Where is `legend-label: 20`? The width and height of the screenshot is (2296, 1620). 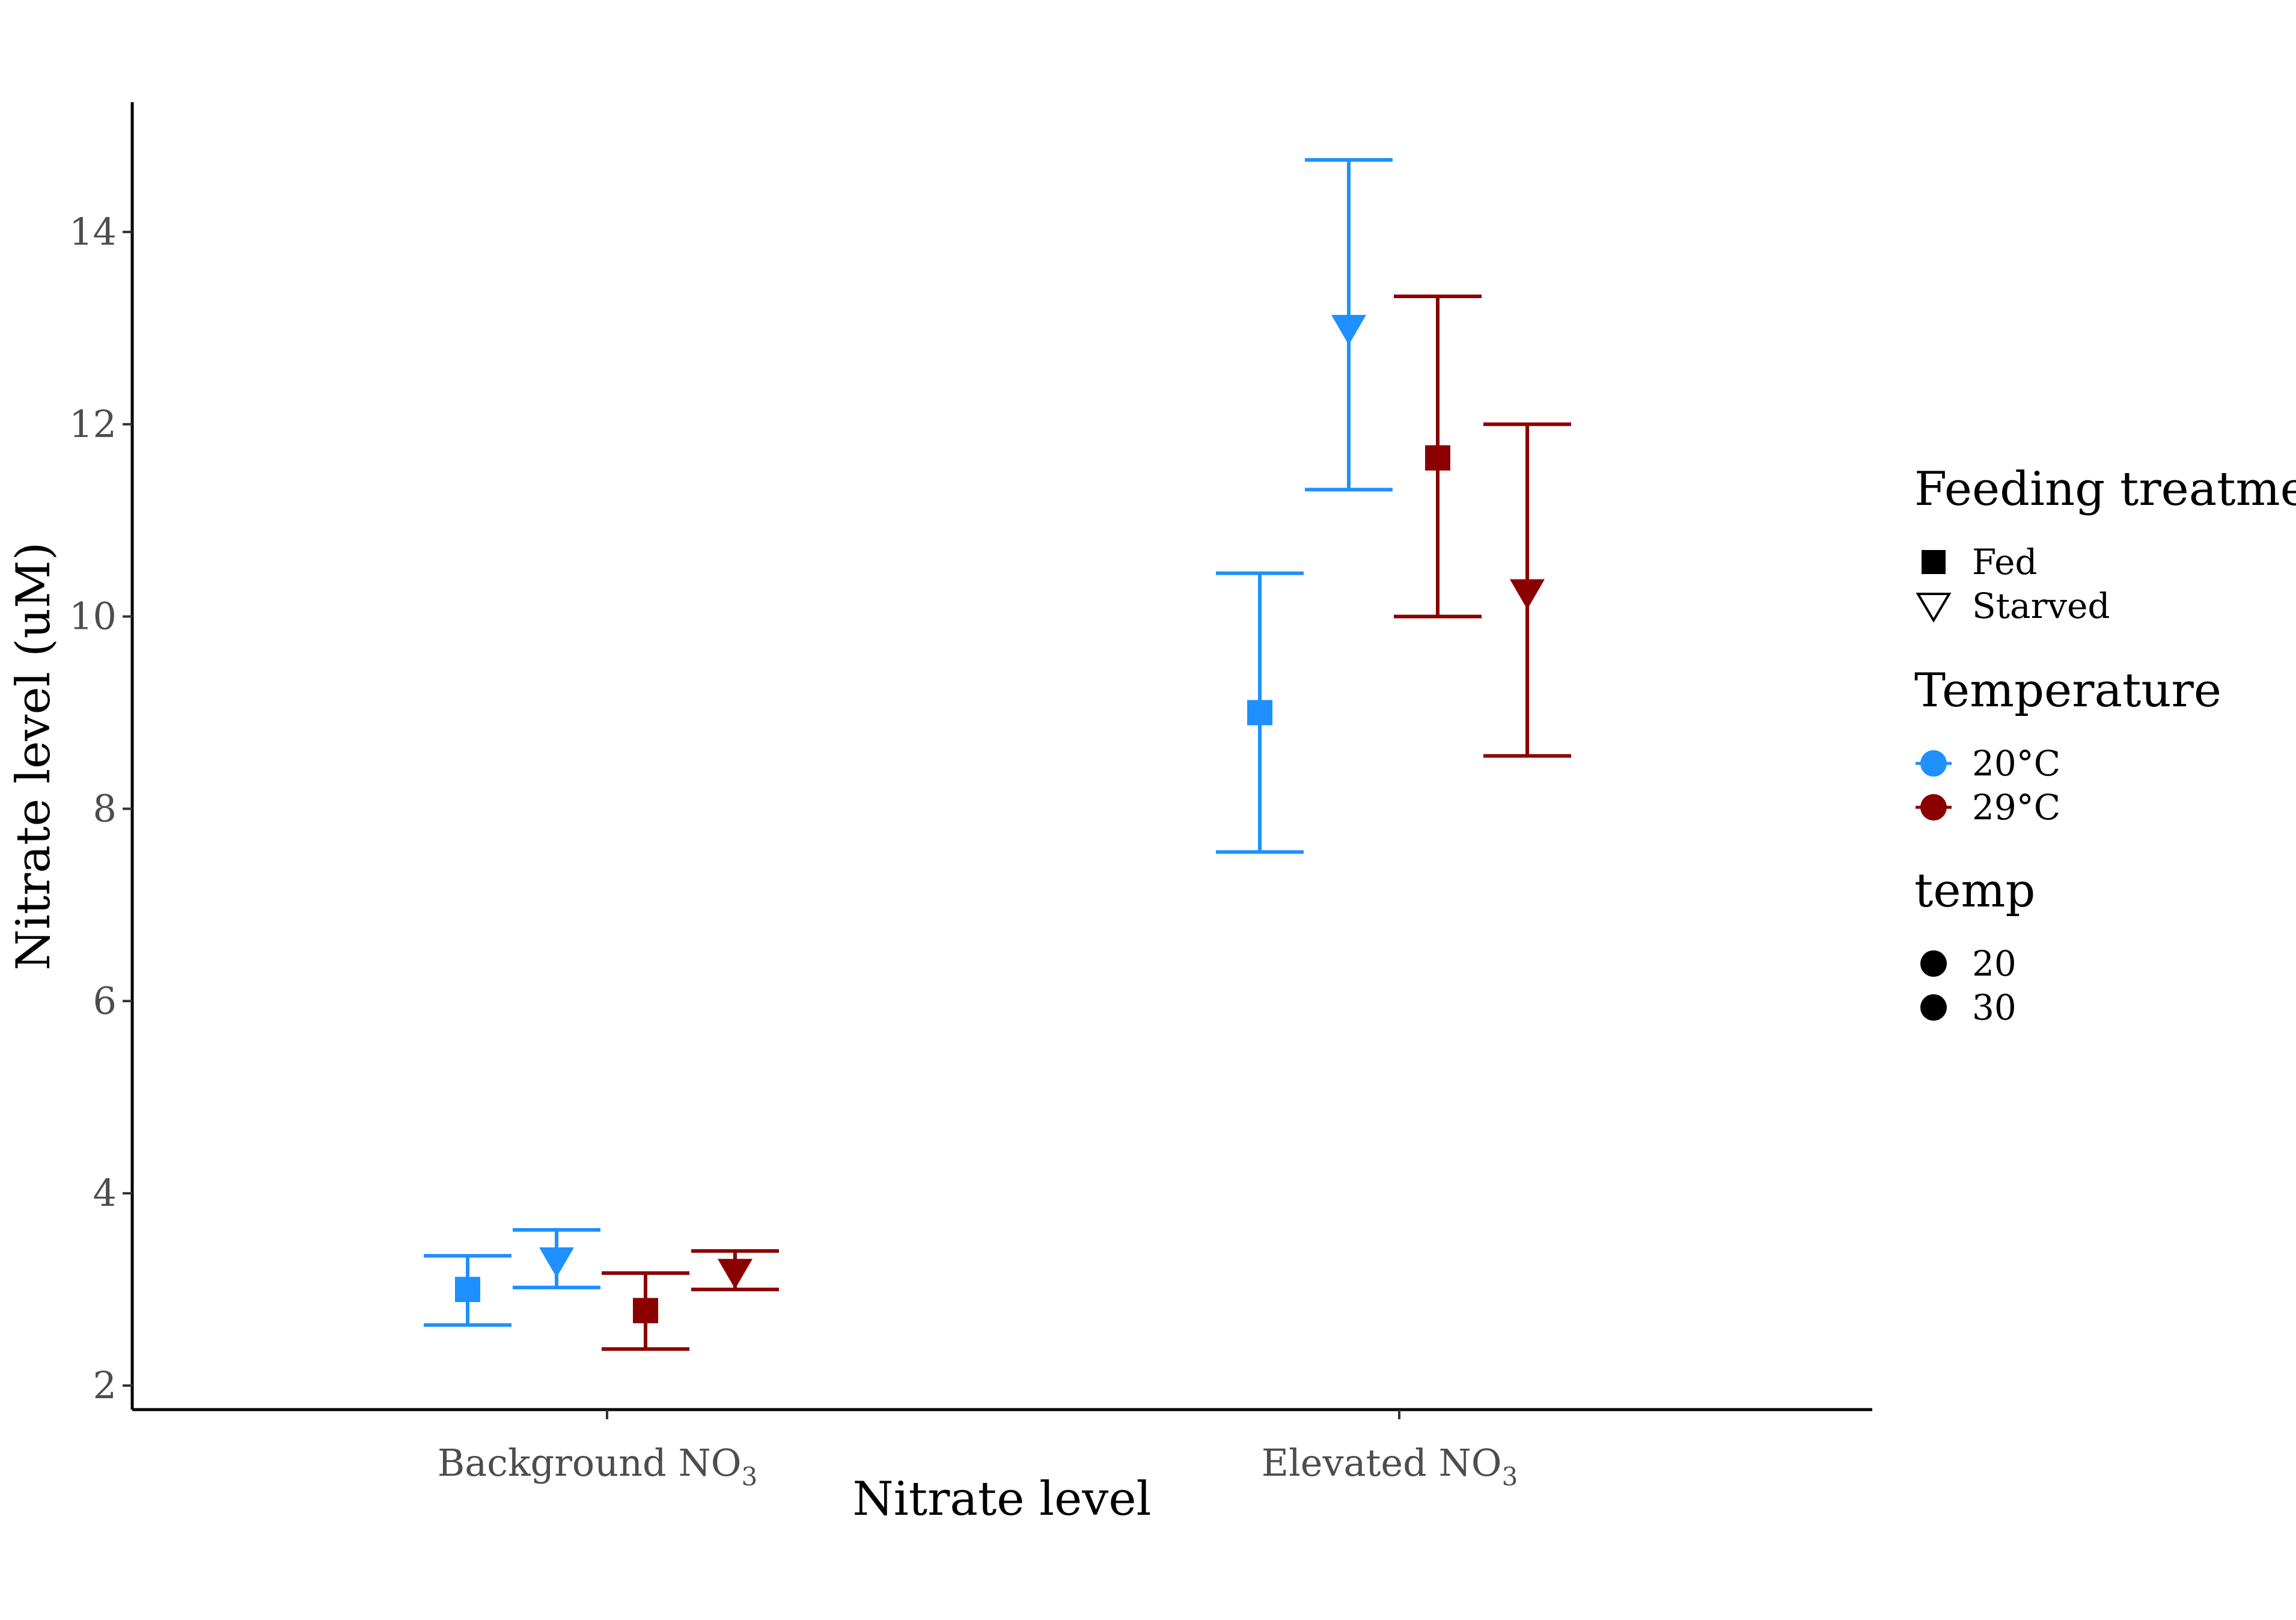
legend-label: 20 is located at coordinates (1994, 964).